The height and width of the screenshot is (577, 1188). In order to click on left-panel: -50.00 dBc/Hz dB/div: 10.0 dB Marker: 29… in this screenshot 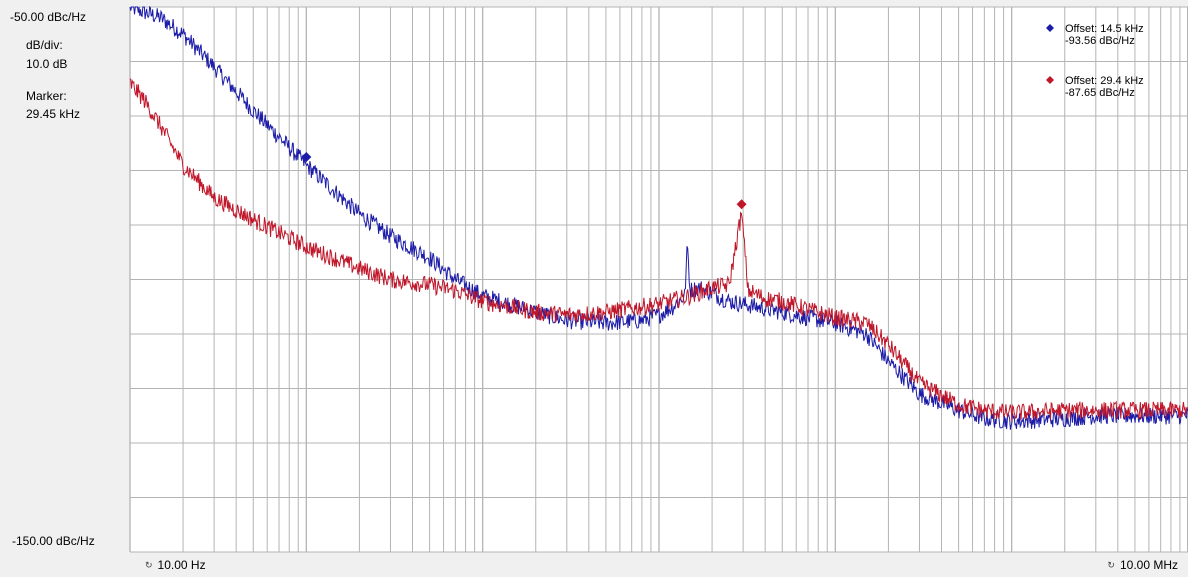, I will do `click(65, 288)`.